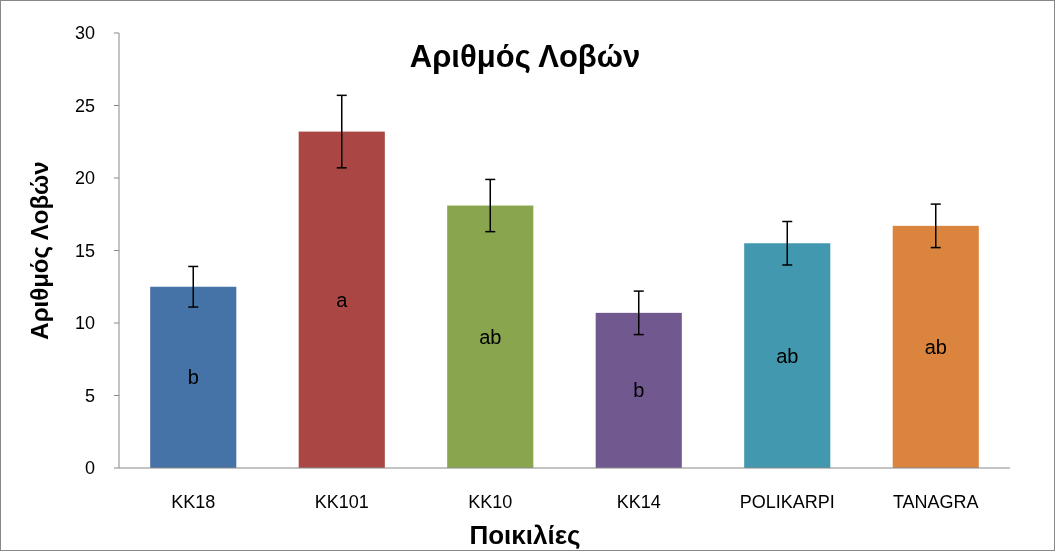  What do you see at coordinates (84, 250) in the screenshot?
I see `y-tick-label: 15` at bounding box center [84, 250].